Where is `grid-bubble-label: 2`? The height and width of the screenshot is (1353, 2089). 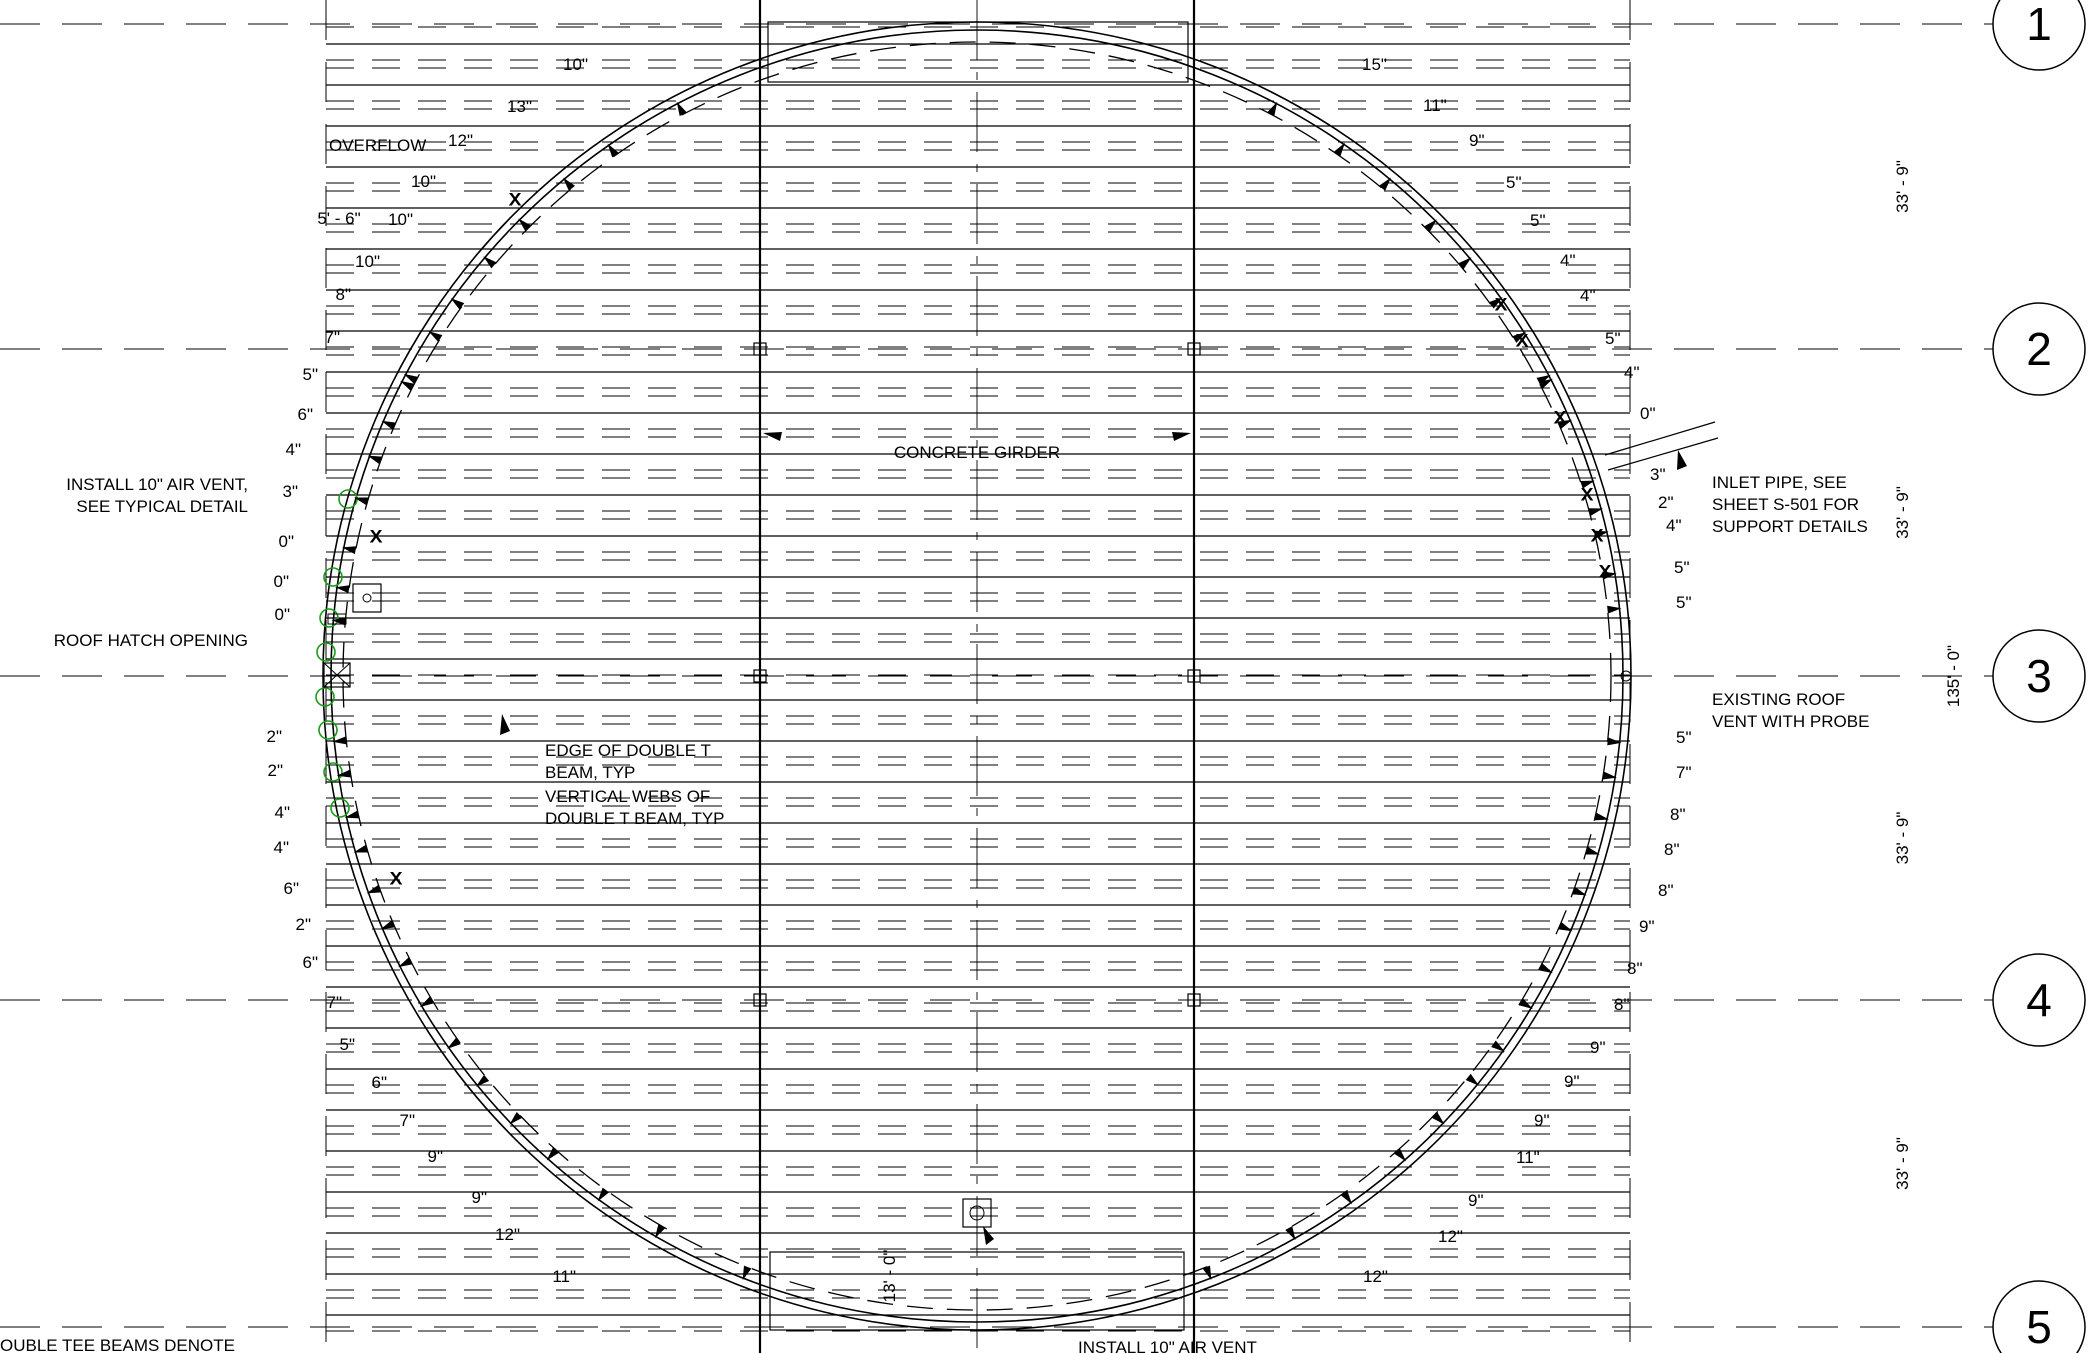
grid-bubble-label: 2 is located at coordinates (2039, 349).